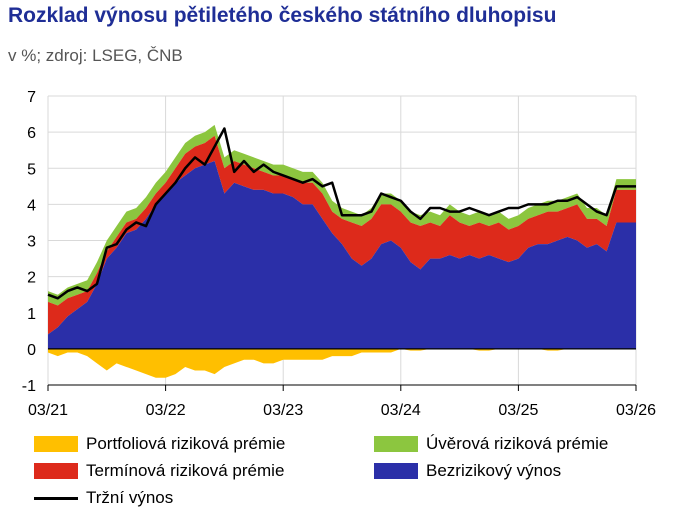 This screenshot has width=674, height=523. Describe the element at coordinates (48, 410) in the screenshot. I see `x-tick-label: 03/21` at that location.